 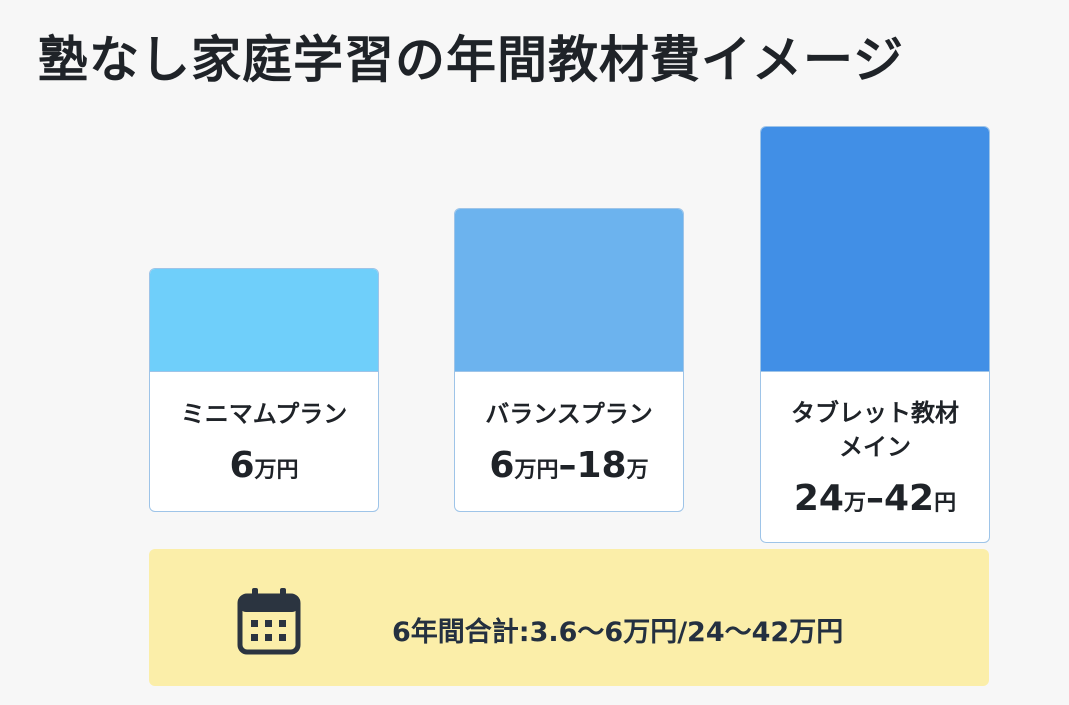 What do you see at coordinates (900, 498) in the screenshot?
I see `amount-part: –42` at bounding box center [900, 498].